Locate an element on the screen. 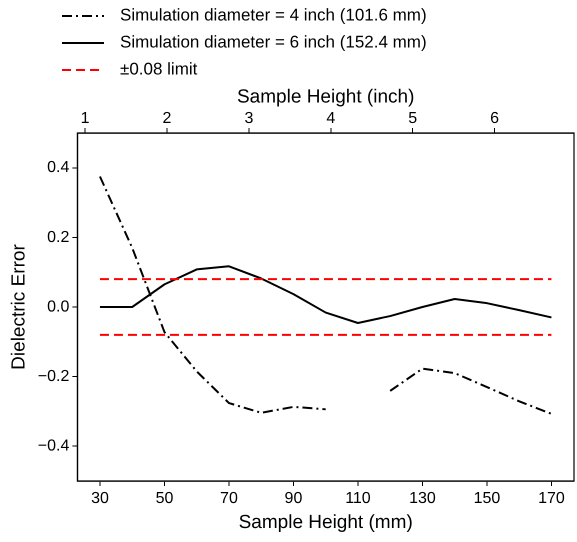 Image resolution: width=577 pixels, height=542 pixels. x2-axis-title: Sample Height (inch) is located at coordinates (325, 97).